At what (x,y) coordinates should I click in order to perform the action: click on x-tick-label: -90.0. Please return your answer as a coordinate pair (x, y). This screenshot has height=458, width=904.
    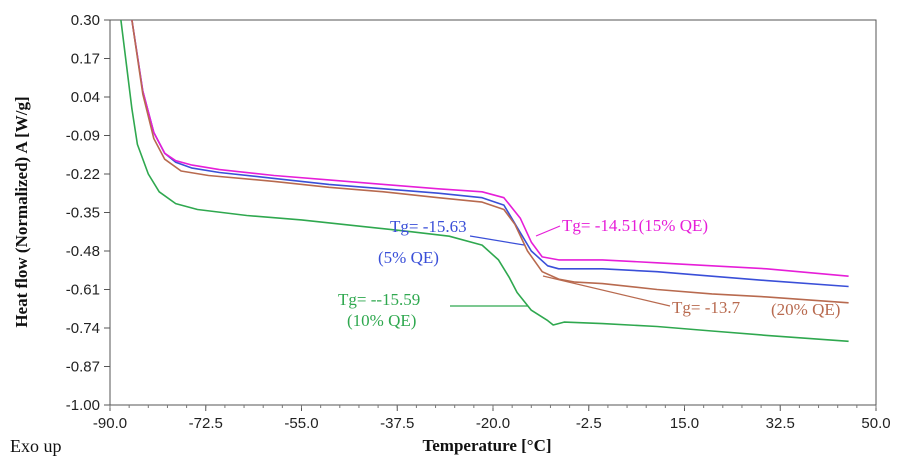
    Looking at the image, I should click on (110, 423).